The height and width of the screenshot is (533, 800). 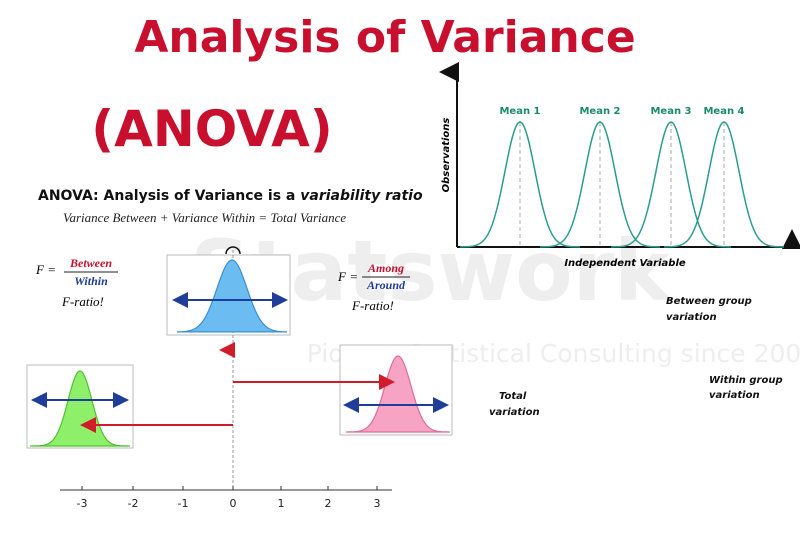 What do you see at coordinates (169, 196) in the screenshot?
I see `intro-lead: ANOVA: Analysis of Variance is a` at bounding box center [169, 196].